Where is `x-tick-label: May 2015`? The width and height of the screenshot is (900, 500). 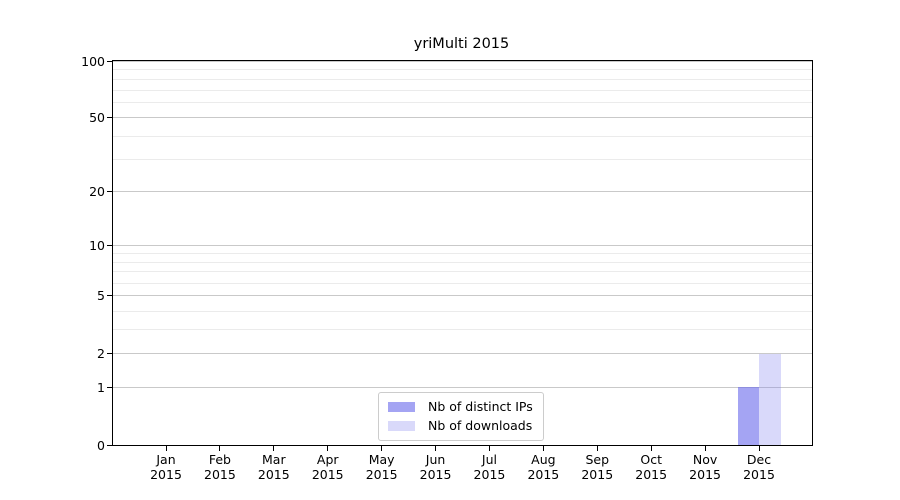 x-tick-label: May 2015 is located at coordinates (382, 467).